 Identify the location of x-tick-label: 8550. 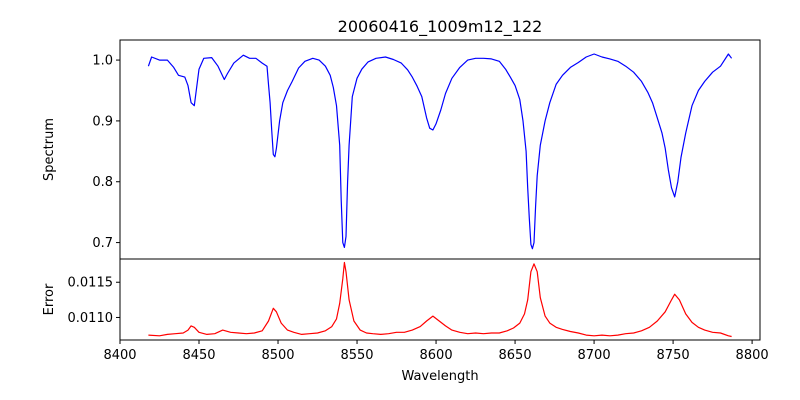
(356, 355).